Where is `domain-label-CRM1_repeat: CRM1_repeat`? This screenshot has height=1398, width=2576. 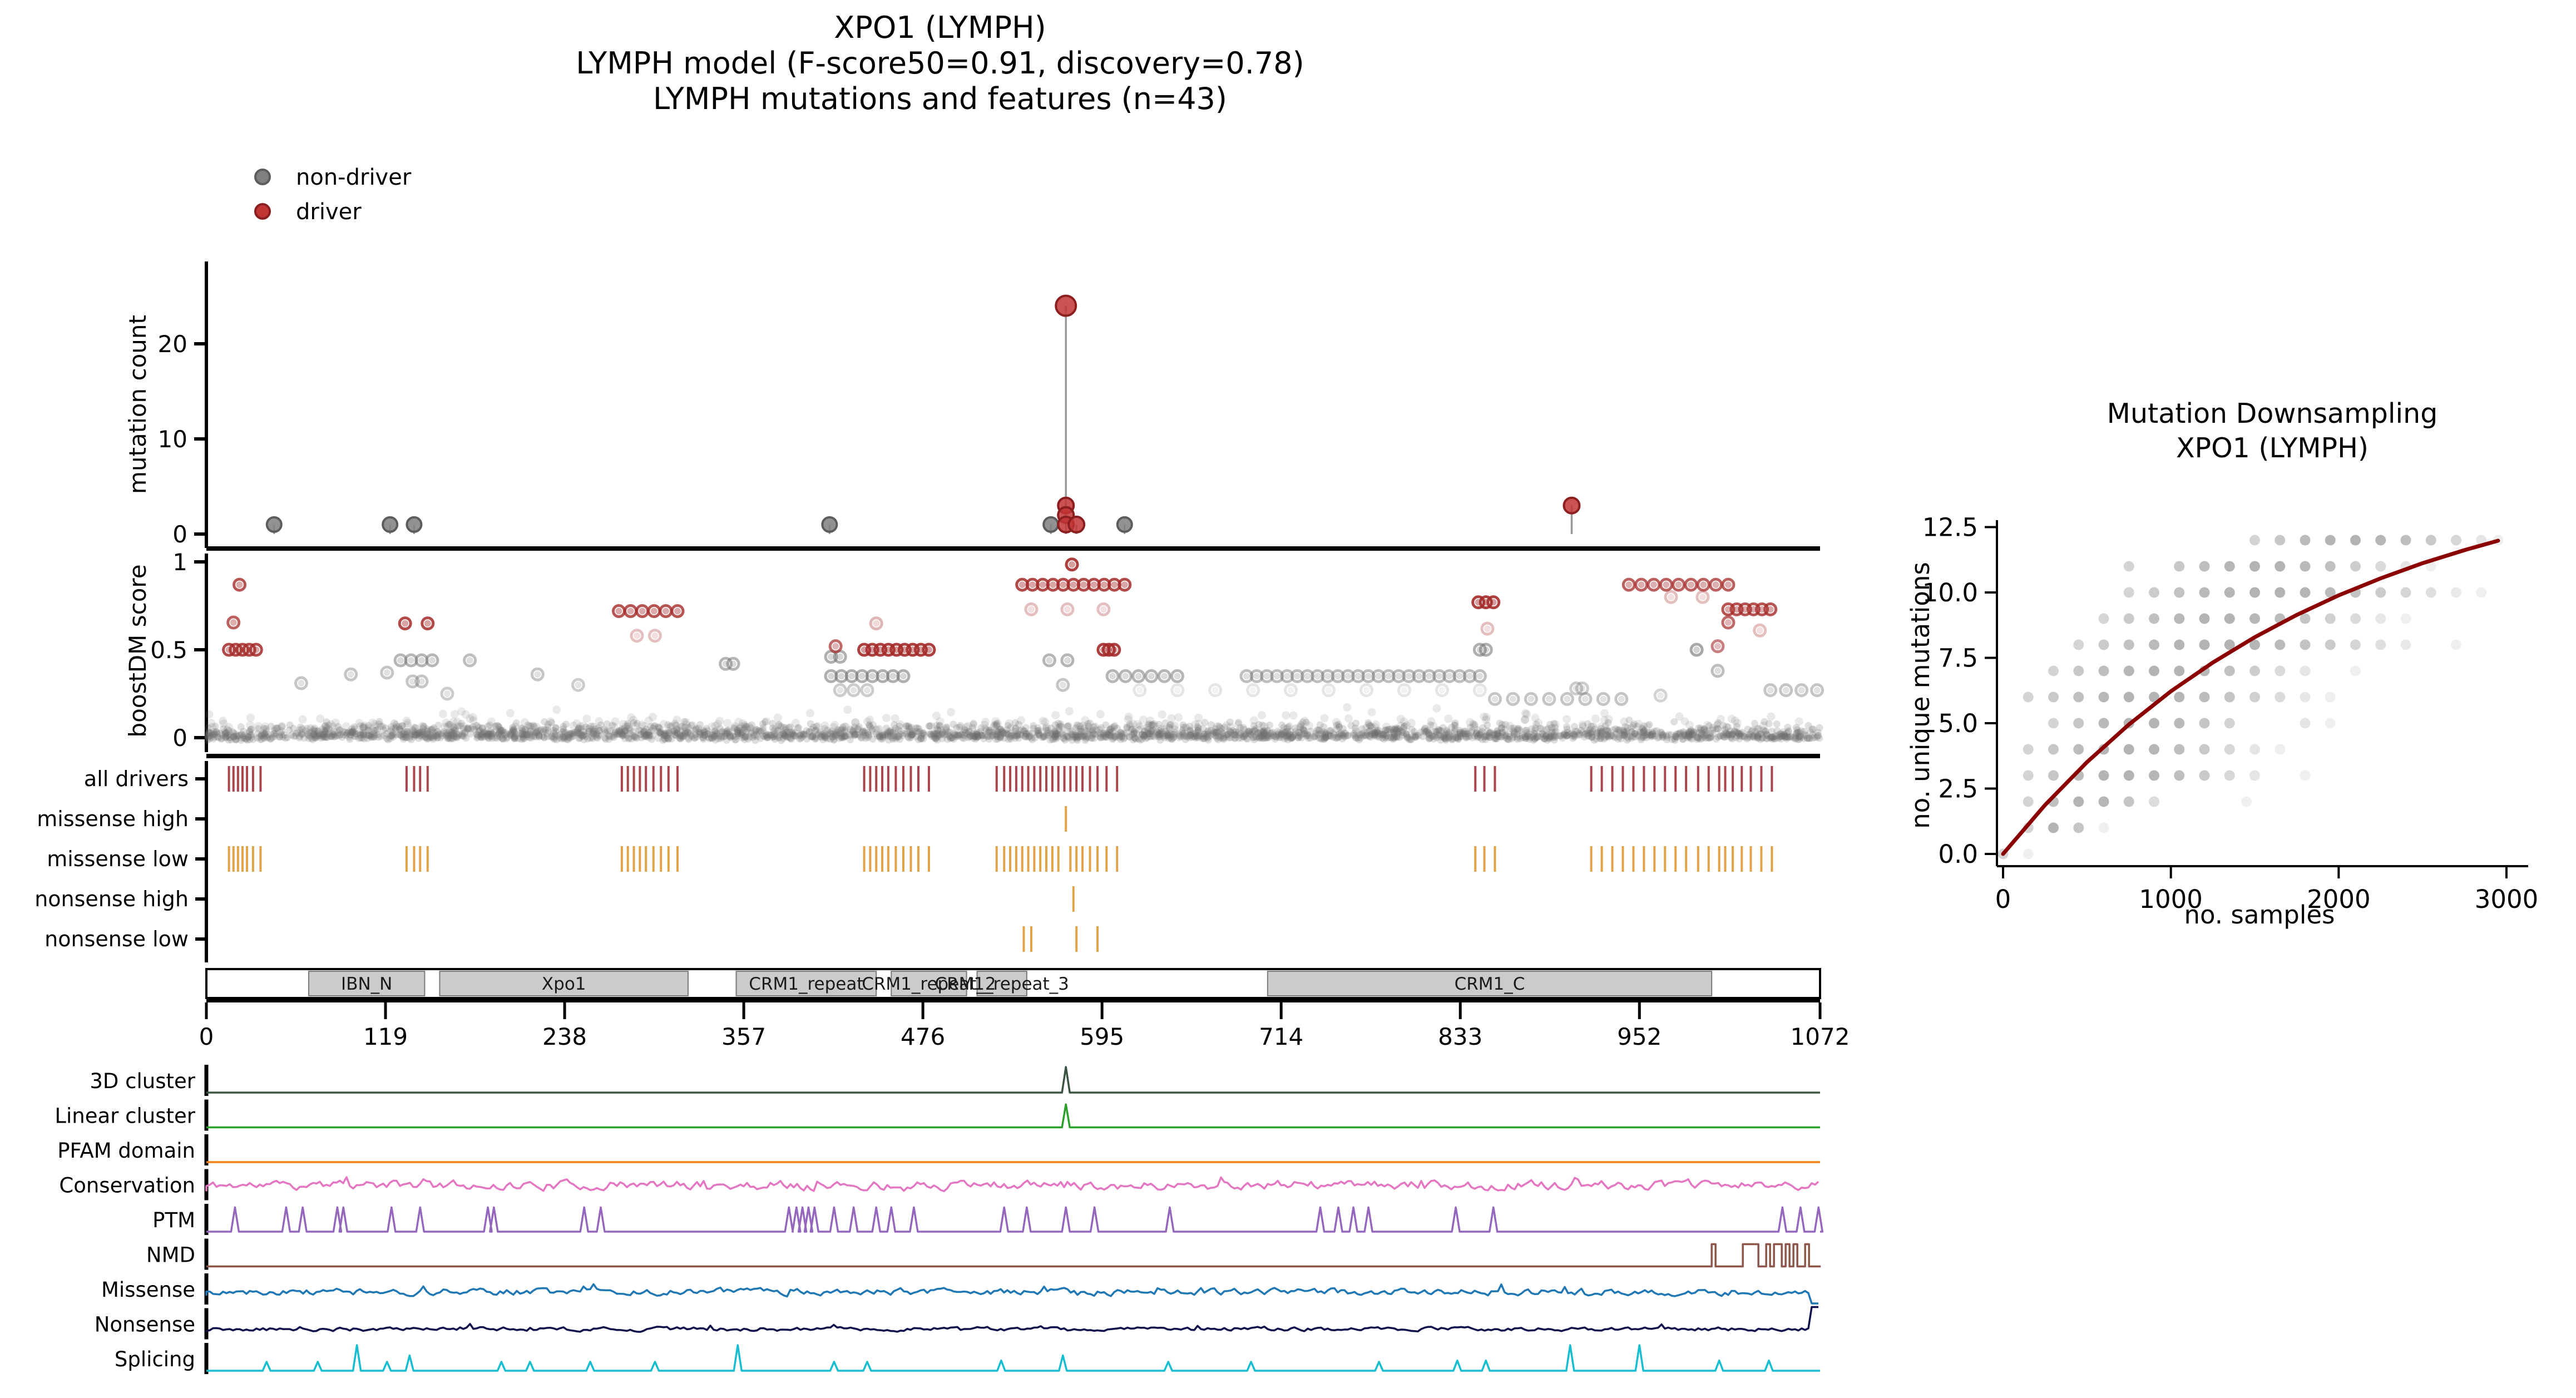
domain-label-CRM1_repeat: CRM1_repeat is located at coordinates (806, 984).